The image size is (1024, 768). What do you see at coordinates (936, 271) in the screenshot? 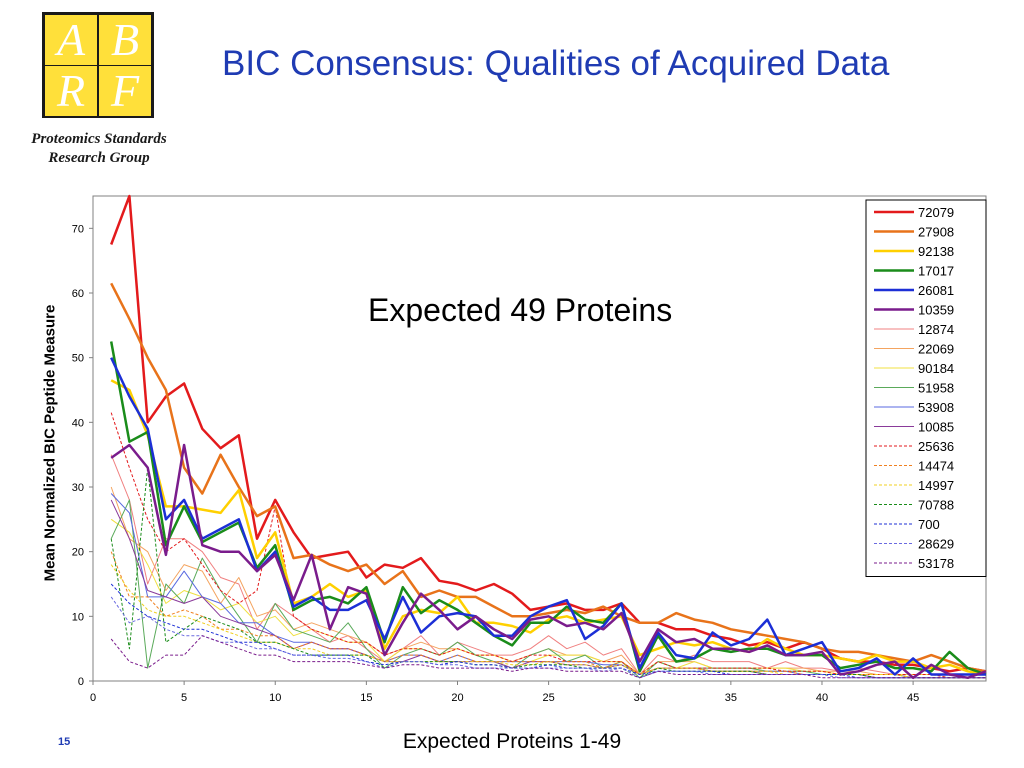
I see `legend-label-17017: 17017` at bounding box center [936, 271].